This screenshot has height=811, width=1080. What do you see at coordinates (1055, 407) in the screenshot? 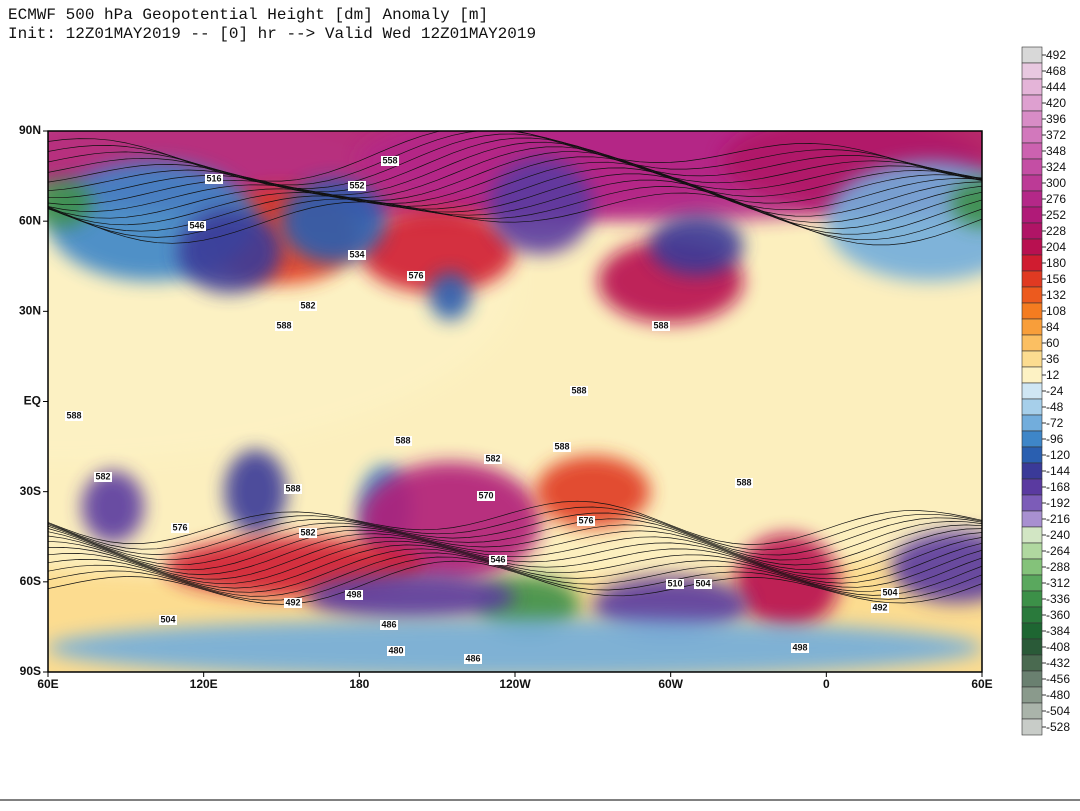
I see `colorbar-label: -48` at bounding box center [1055, 407].